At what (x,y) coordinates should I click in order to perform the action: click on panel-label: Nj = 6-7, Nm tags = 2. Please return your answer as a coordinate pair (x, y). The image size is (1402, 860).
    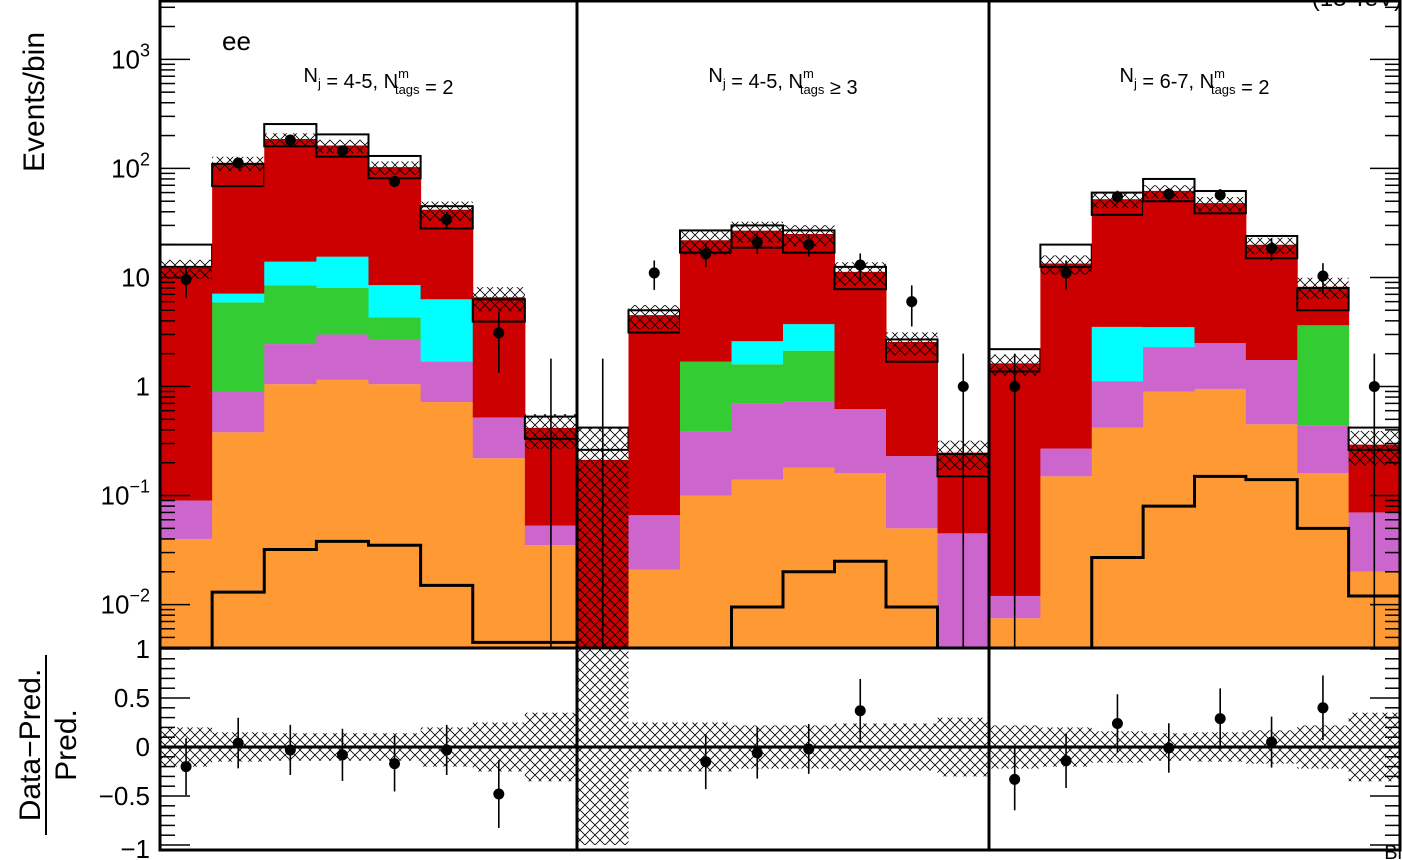
    Looking at the image, I should click on (1195, 82).